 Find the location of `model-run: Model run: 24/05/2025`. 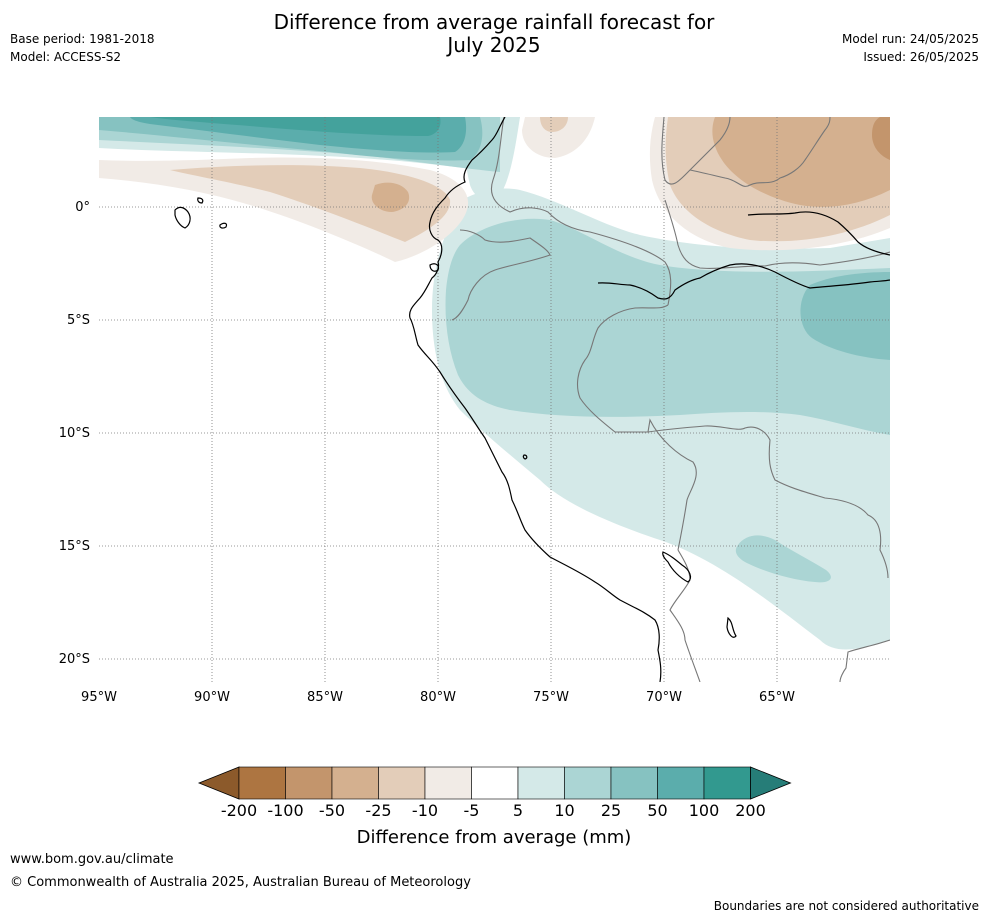

model-run: Model run: 24/05/2025 is located at coordinates (910, 39).